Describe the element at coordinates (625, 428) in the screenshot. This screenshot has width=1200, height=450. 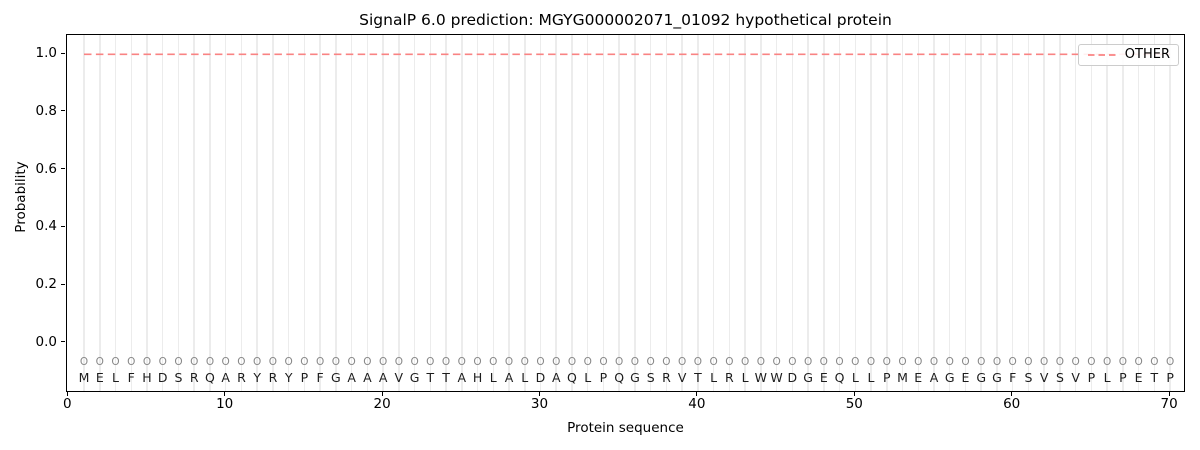
I see `x-axis-label: Protein sequence` at that location.